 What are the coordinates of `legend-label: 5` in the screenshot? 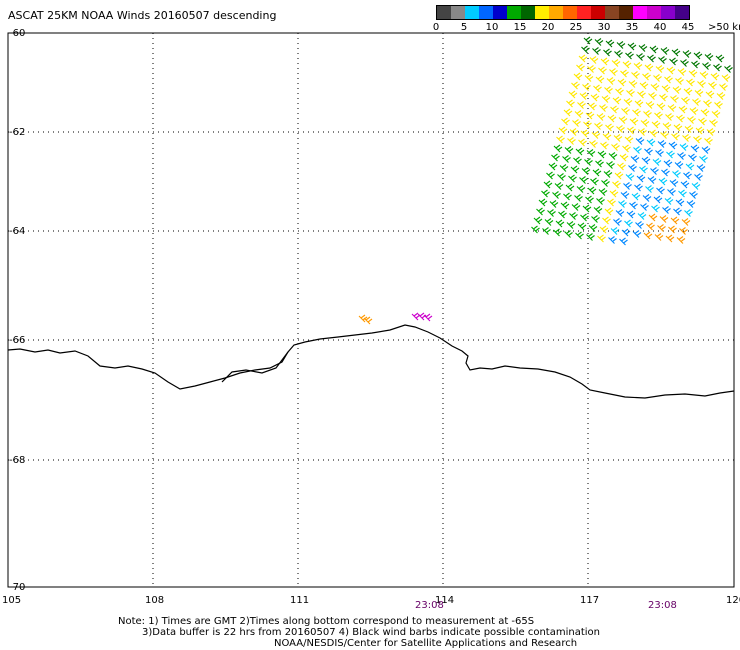 It's located at (464, 27).